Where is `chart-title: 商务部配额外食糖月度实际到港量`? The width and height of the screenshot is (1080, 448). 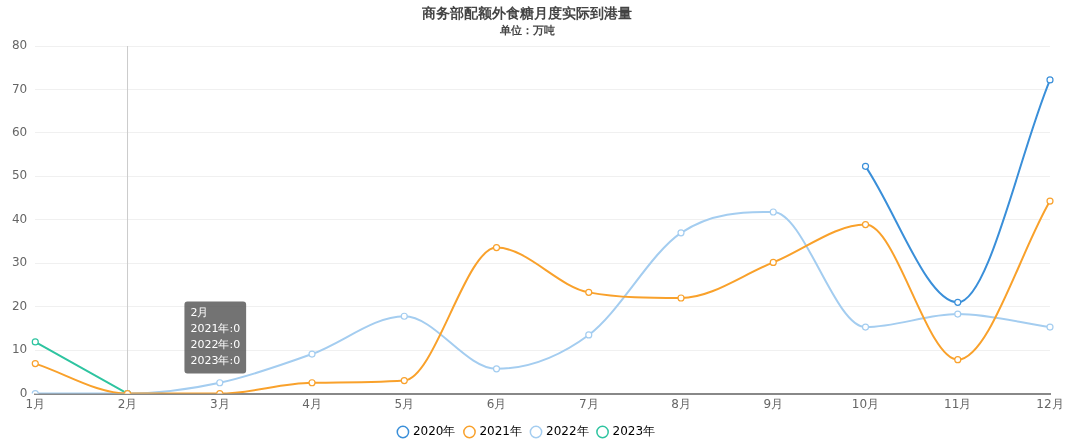
chart-title: 商务部配额外食糖月度实际到港量 is located at coordinates (526, 13).